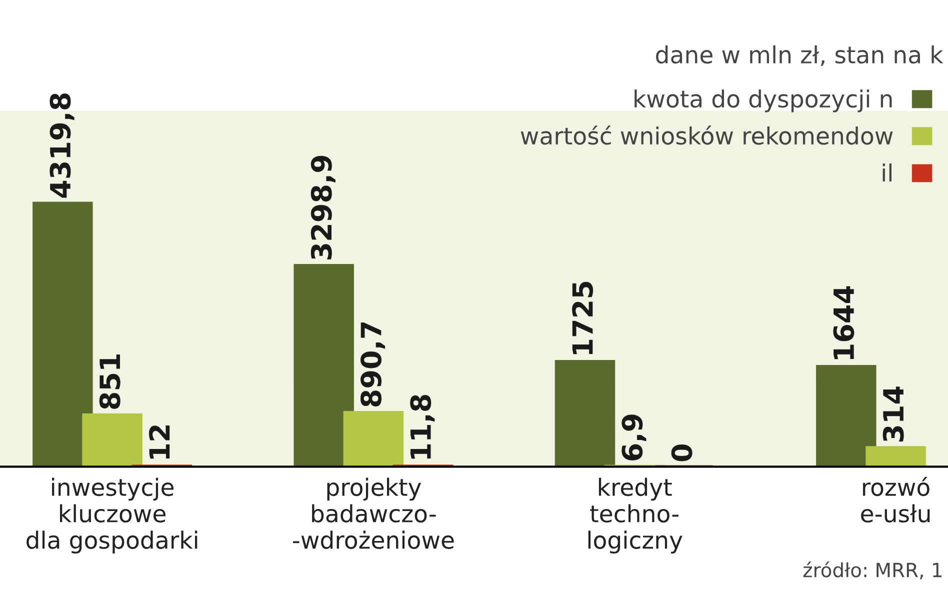 The image size is (948, 593). What do you see at coordinates (887, 172) in the screenshot?
I see `legend-label: il` at bounding box center [887, 172].